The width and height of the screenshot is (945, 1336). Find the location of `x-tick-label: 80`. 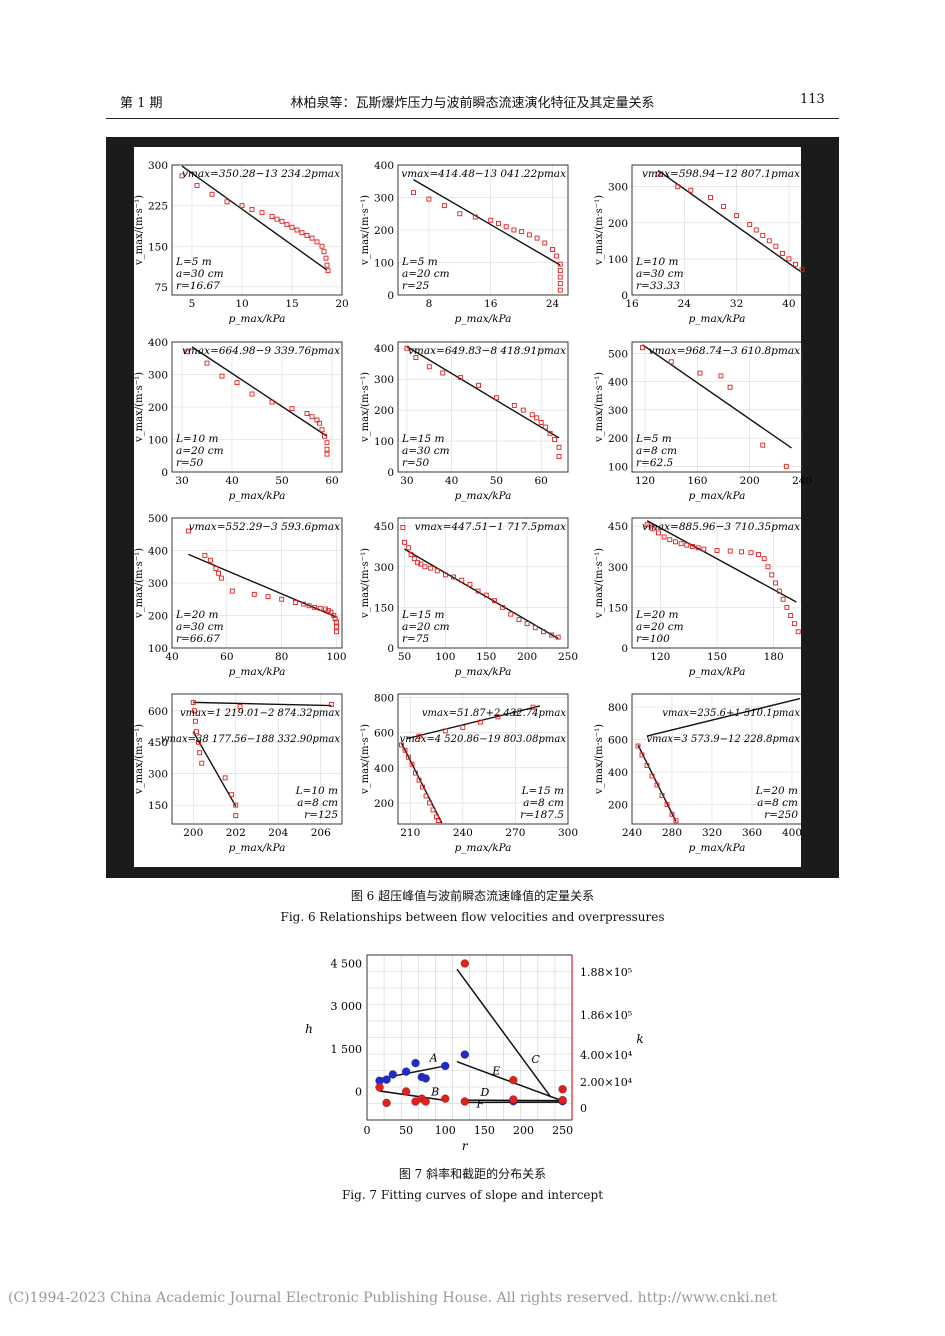

x-tick-label: 80 is located at coordinates (281, 657).